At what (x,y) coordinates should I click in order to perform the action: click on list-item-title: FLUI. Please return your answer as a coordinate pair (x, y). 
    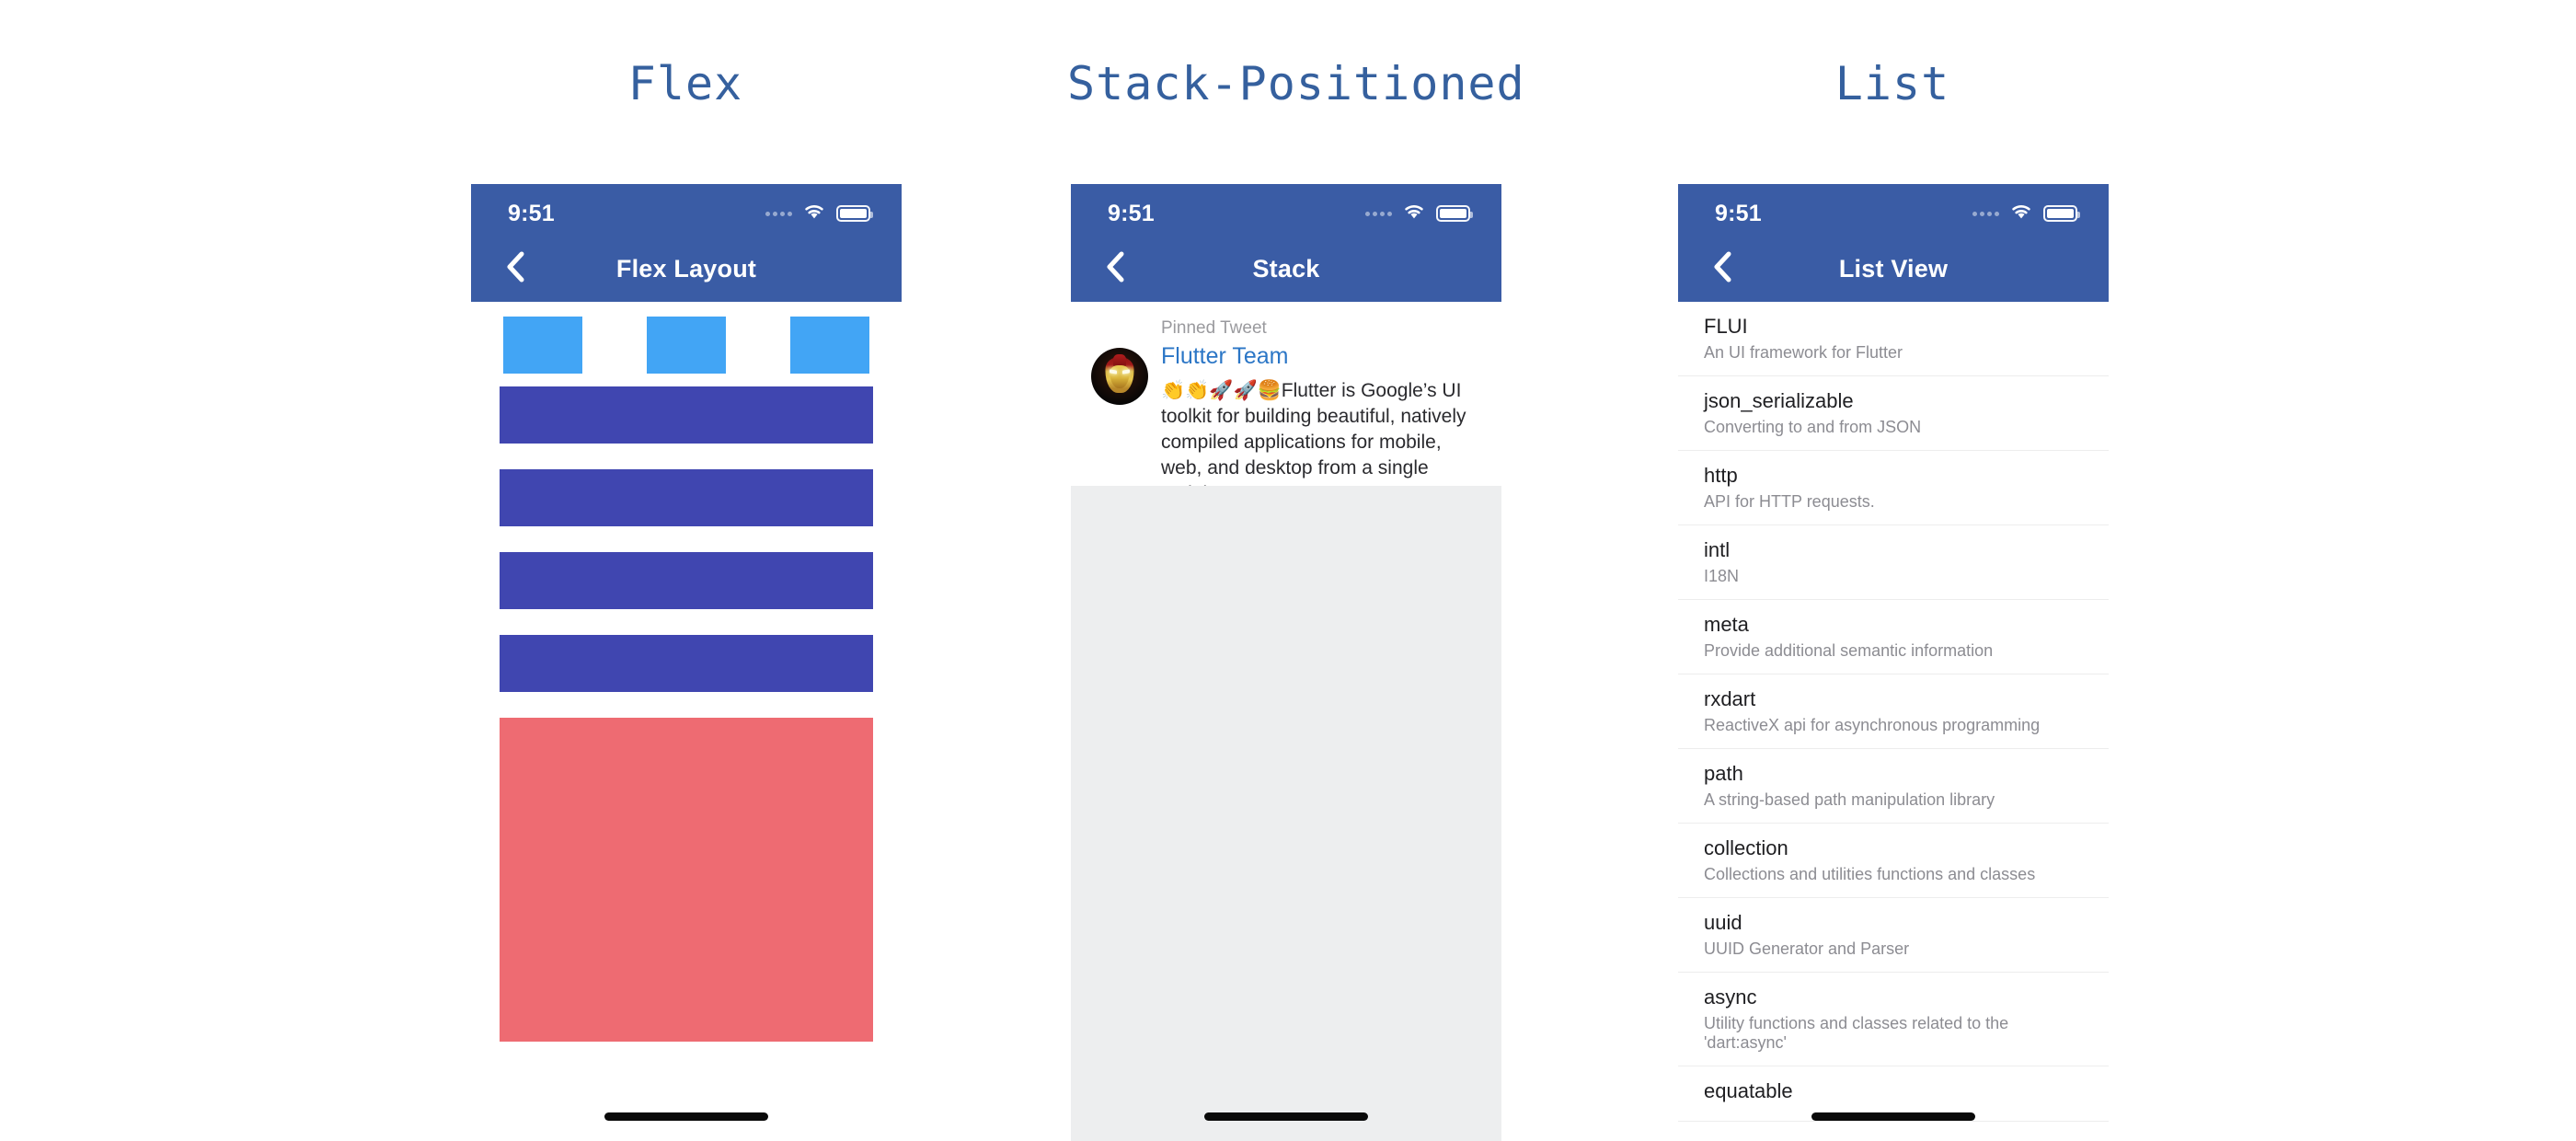
    Looking at the image, I should click on (1726, 327).